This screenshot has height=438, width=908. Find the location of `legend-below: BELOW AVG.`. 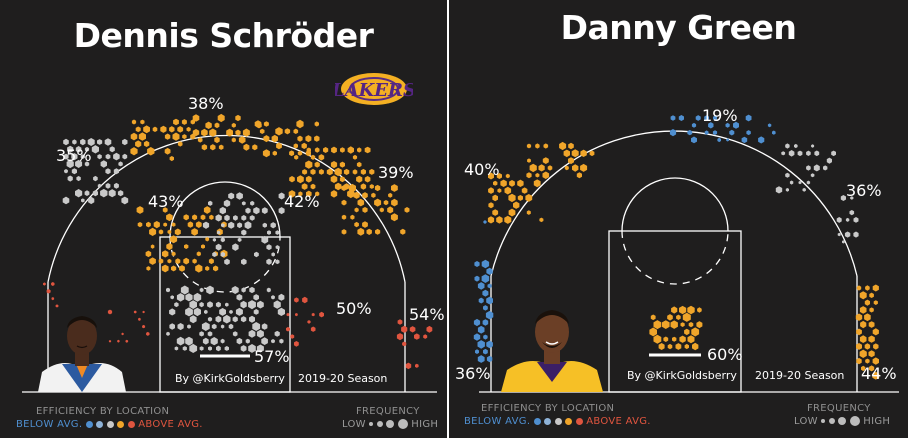

legend-below: BELOW AVG. is located at coordinates (497, 421).